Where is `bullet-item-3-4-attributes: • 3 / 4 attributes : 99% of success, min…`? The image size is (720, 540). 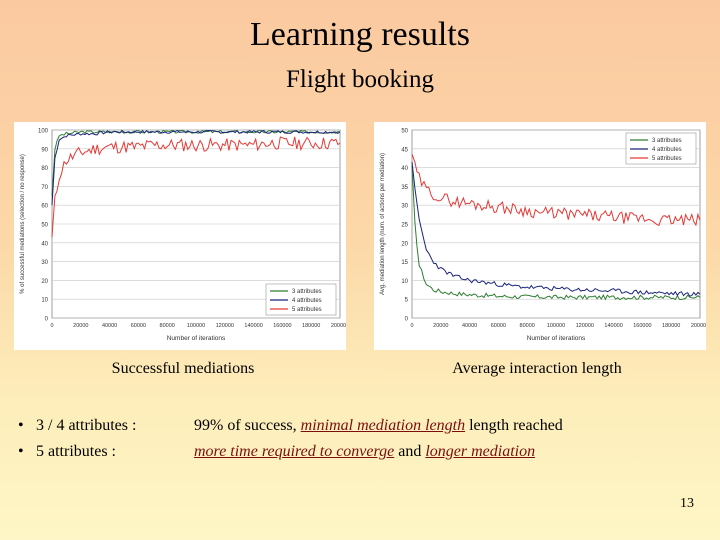 bullet-item-3-4-attributes: • 3 / 4 attributes : 99% of success, min… is located at coordinates (290, 426).